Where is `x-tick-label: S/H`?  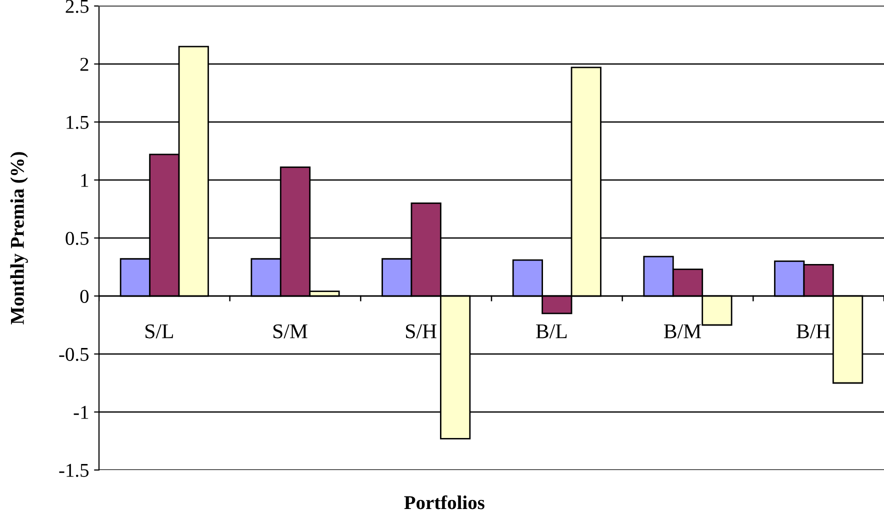 x-tick-label: S/H is located at coordinates (421, 331).